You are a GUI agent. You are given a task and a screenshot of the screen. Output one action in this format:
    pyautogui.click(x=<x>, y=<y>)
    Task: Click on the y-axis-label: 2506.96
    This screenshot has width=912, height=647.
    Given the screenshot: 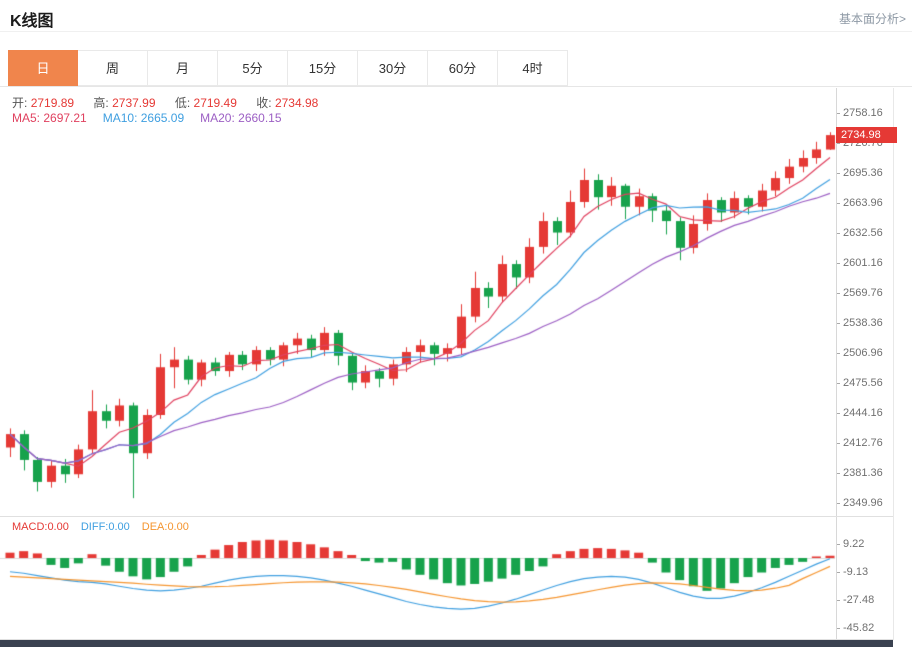 What is the action you would take?
    pyautogui.click(x=859, y=353)
    